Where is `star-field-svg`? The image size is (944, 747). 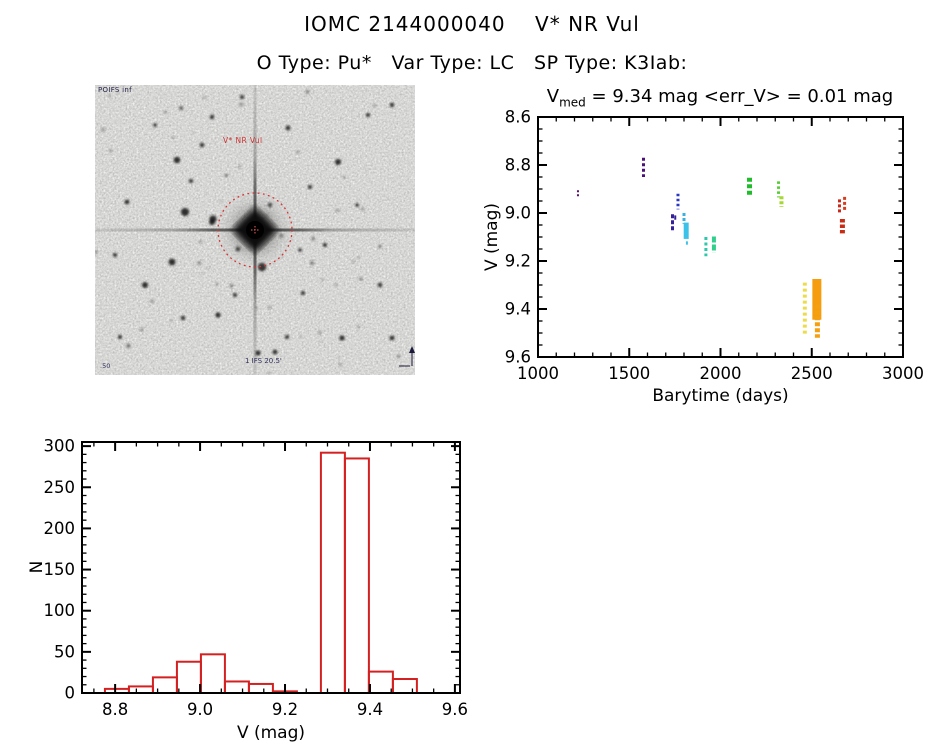 star-field-svg is located at coordinates (255, 230).